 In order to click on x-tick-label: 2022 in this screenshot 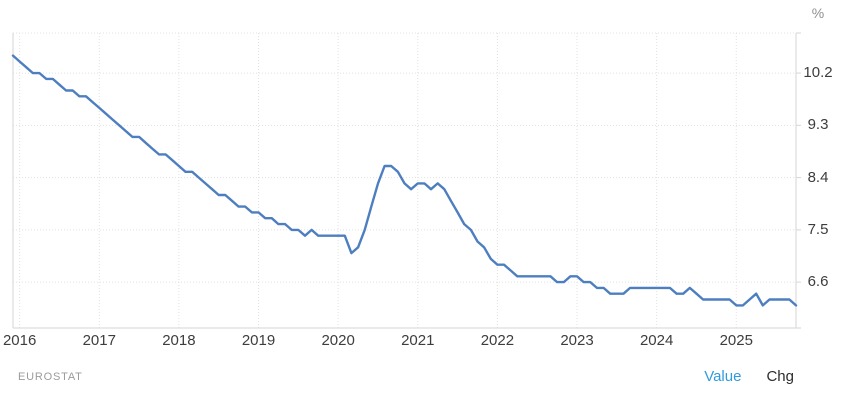, I will do `click(497, 340)`.